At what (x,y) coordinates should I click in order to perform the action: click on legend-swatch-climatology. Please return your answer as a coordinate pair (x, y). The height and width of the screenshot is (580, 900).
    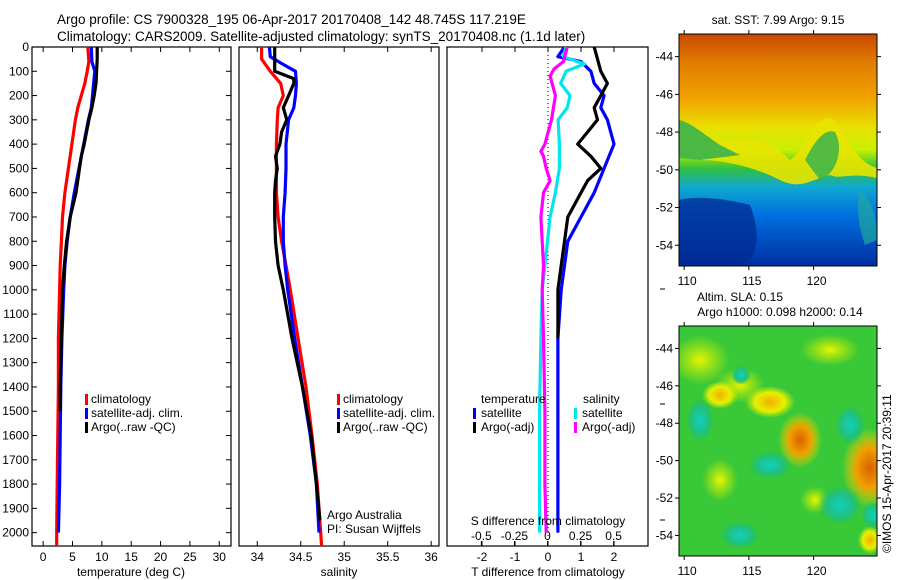
    Looking at the image, I should click on (338, 399).